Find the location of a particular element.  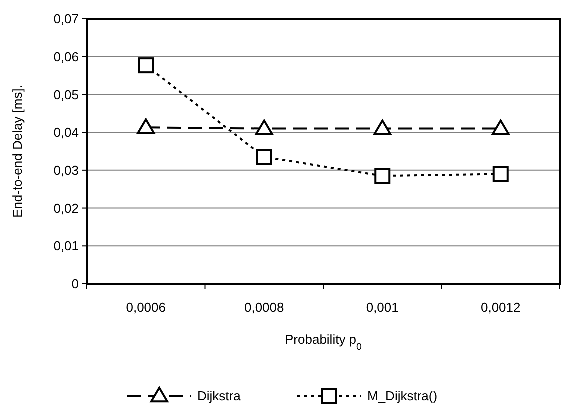

x-tick-label: 0,0012 is located at coordinates (500, 307).